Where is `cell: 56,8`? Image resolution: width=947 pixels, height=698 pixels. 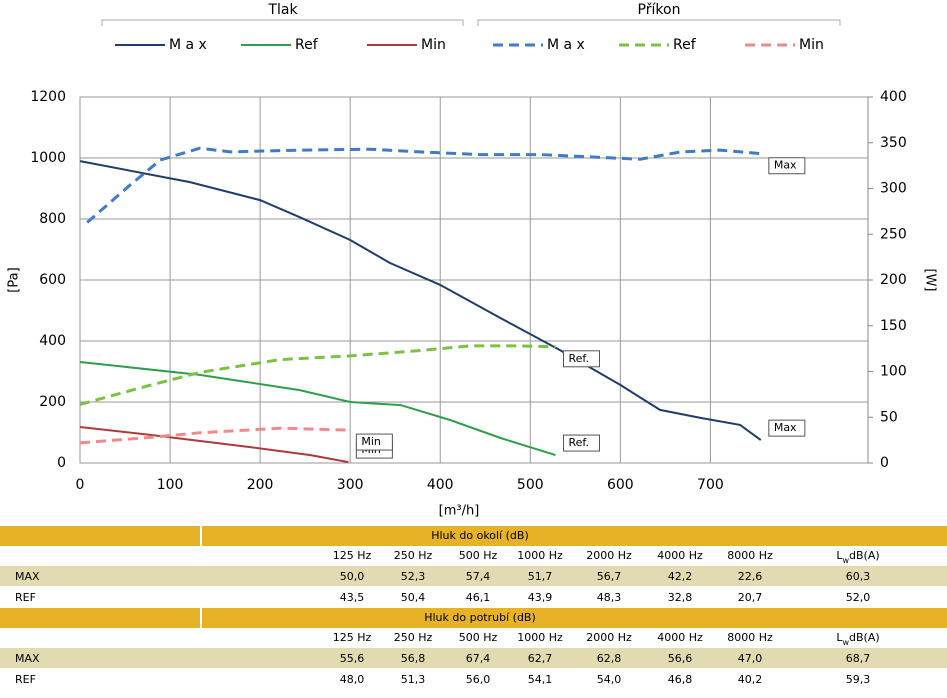
cell: 56,8 is located at coordinates (413, 658).